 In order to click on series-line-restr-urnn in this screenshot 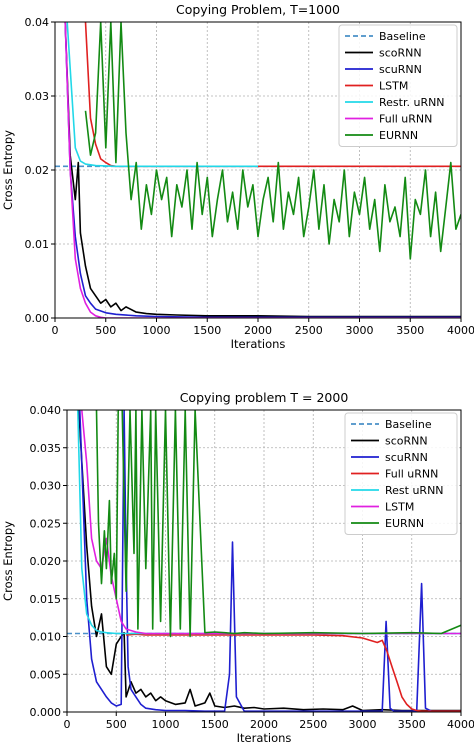, I will do `click(162, 95)`.